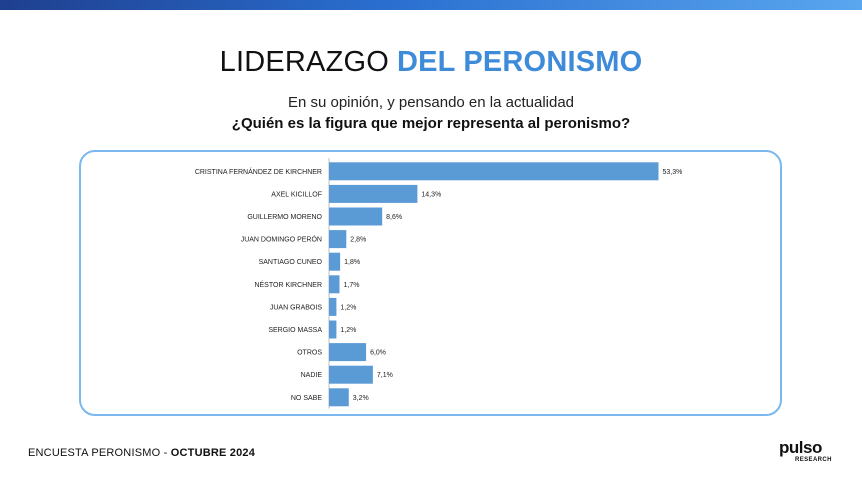  Describe the element at coordinates (284, 217) in the screenshot. I see `category-label: GUILLERMO MORENO` at that location.